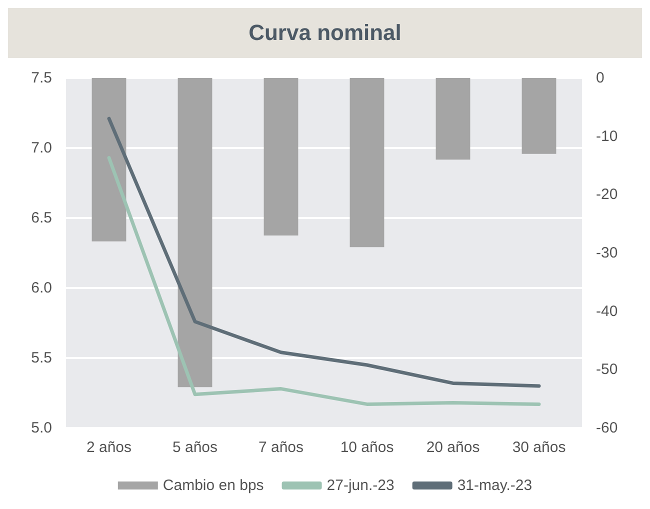  I want to click on x-tick-label: 7 años, so click(281, 447).